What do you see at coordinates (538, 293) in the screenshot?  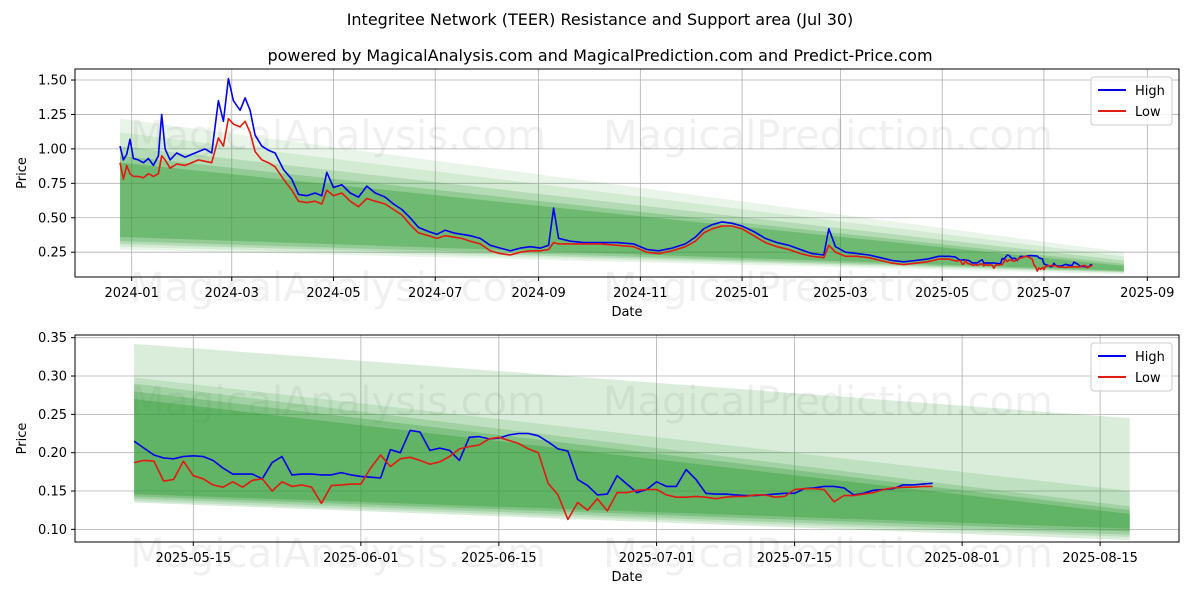 I see `x-tick-label: 2024-09` at bounding box center [538, 293].